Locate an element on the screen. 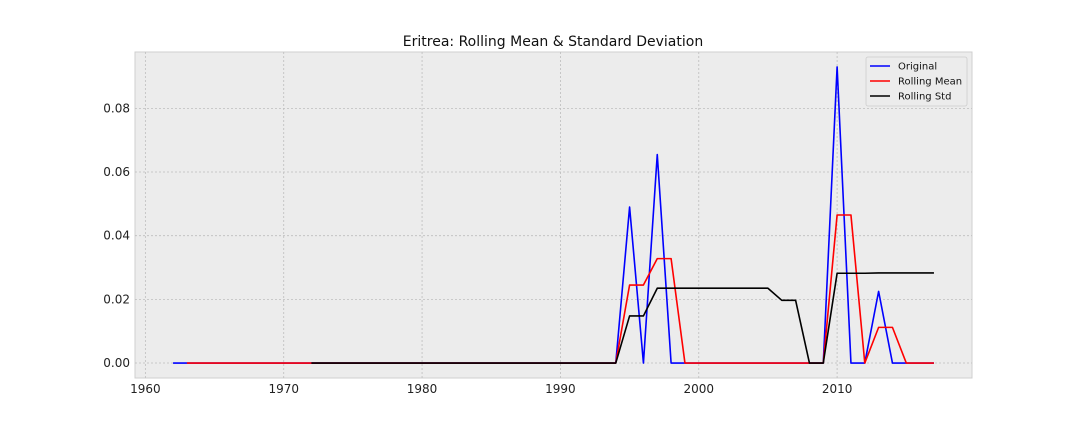  y-tick-label: 0.02 is located at coordinates (116, 299).